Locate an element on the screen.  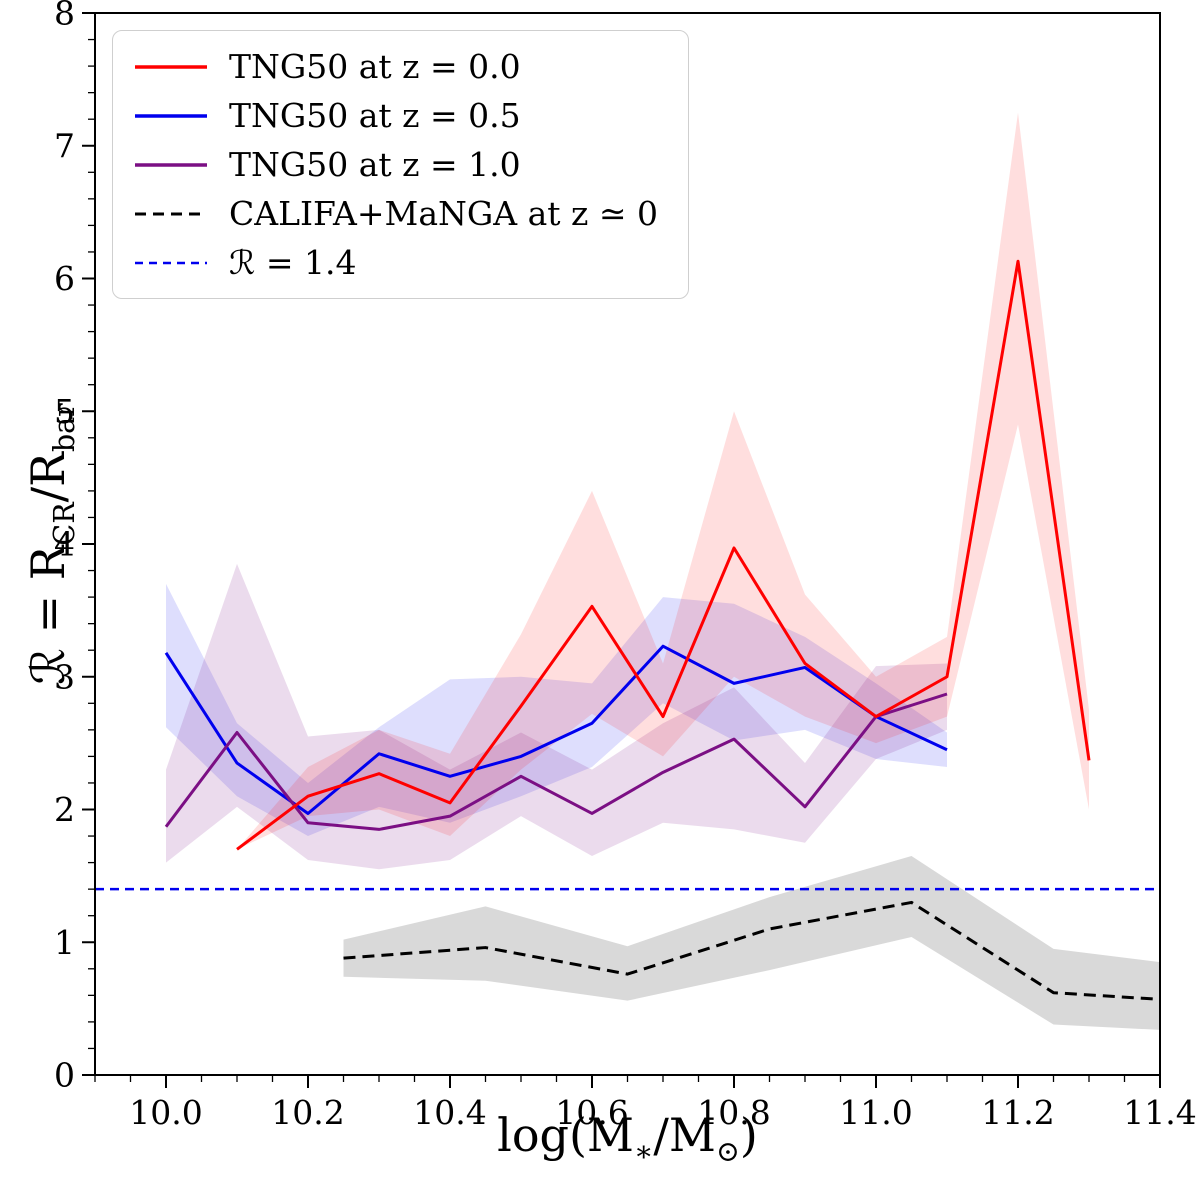
legend-item-4: ℛ = 1.4 is located at coordinates (396, 262).